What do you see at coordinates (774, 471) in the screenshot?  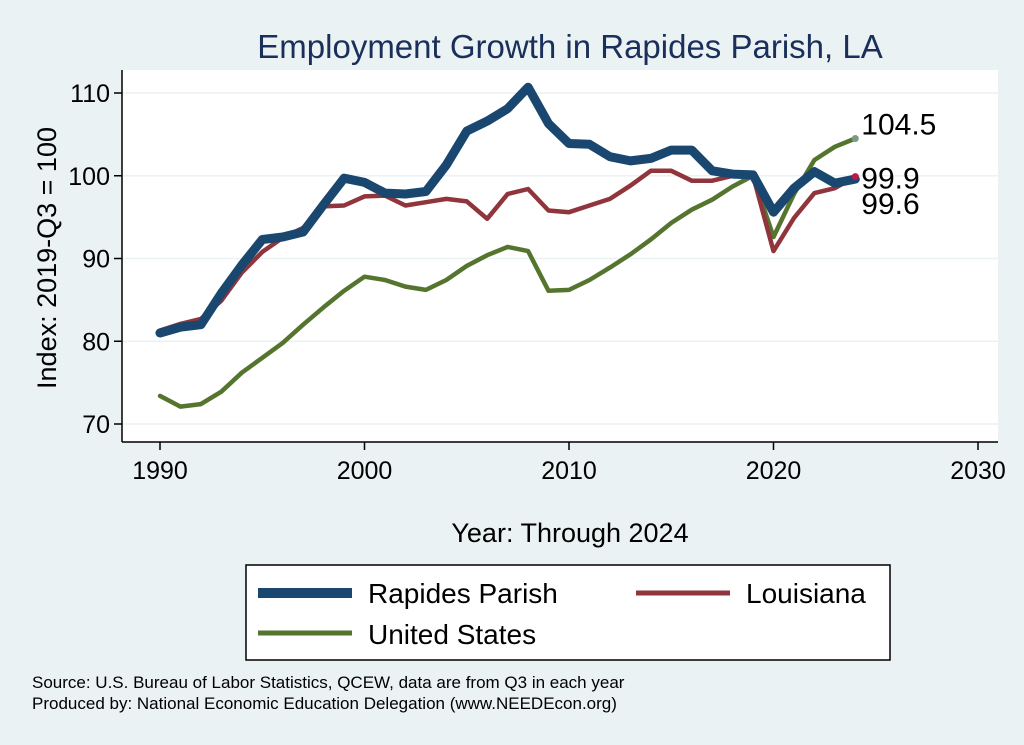 I see `x-tick-label-2020: 2020` at bounding box center [774, 471].